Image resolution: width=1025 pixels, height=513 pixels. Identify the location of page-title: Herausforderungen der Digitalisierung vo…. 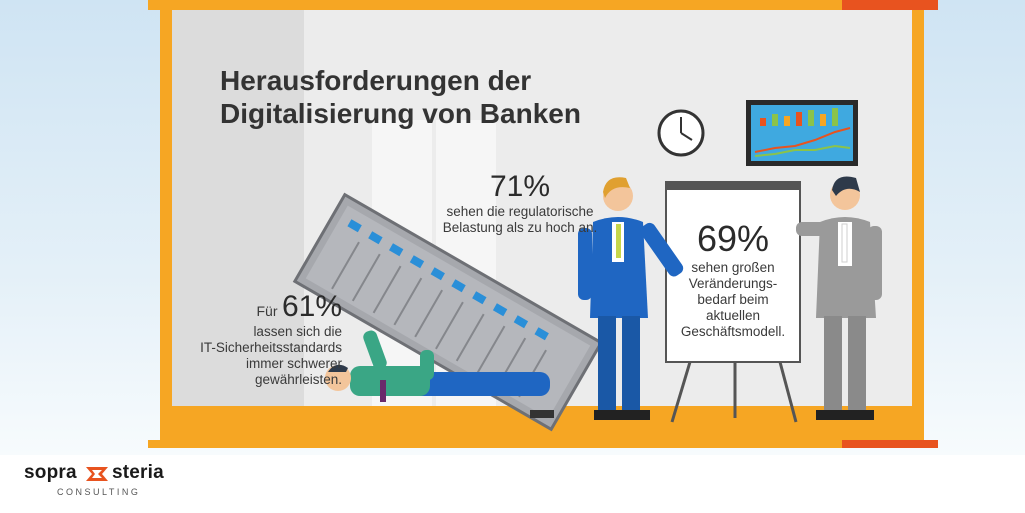
(400, 97).